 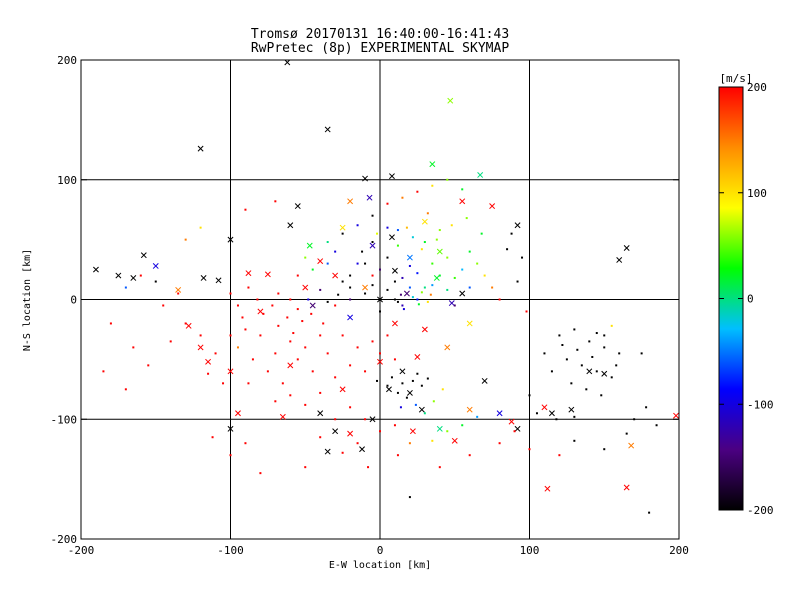 What do you see at coordinates (81, 550) in the screenshot?
I see `x-tick-label: -200` at bounding box center [81, 550].